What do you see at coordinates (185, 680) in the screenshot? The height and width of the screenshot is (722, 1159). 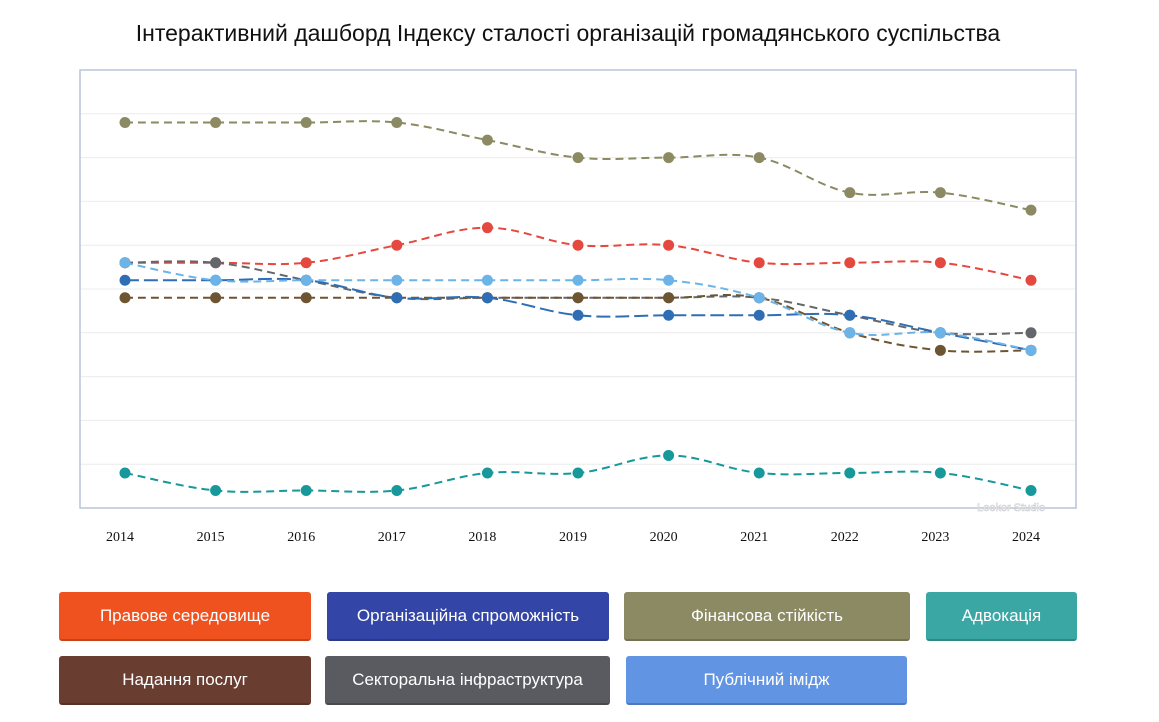 I see `legend-button-nadannia-posluh: Надання послуг` at bounding box center [185, 680].